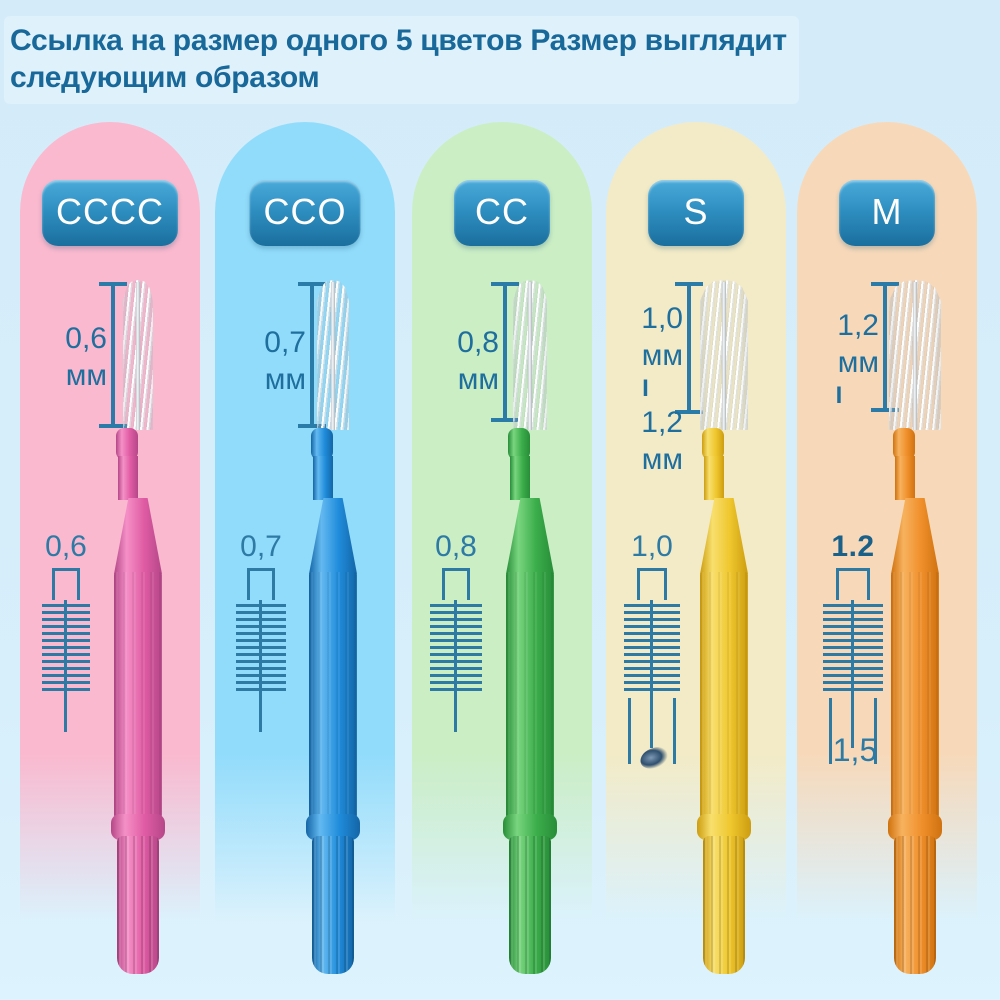 The width and height of the screenshot is (1000, 1000). I want to click on size-label: 0,6 мм, so click(64, 357).